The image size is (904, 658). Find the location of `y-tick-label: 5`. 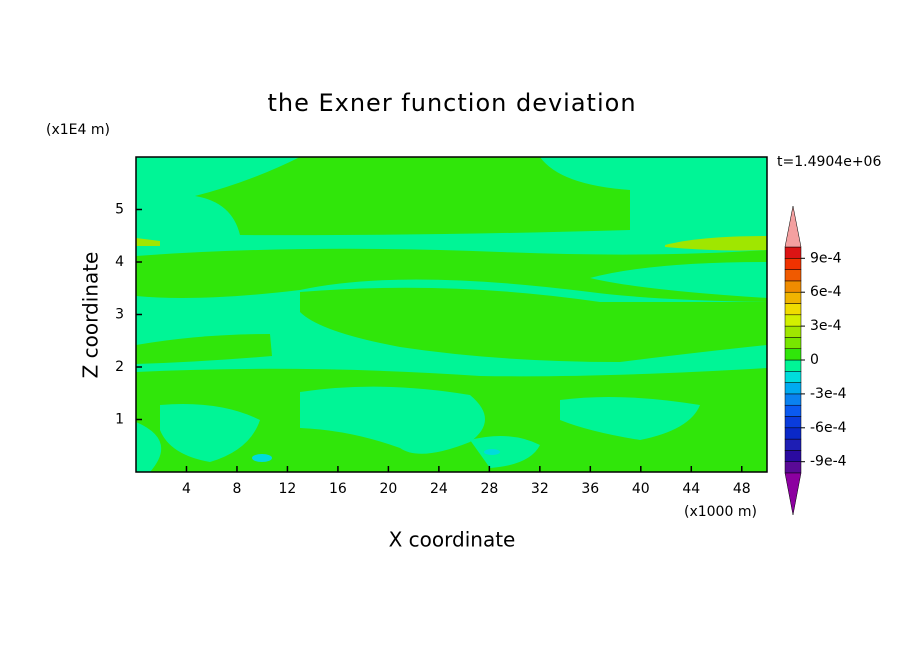

y-tick-label: 5 is located at coordinates (119, 210).